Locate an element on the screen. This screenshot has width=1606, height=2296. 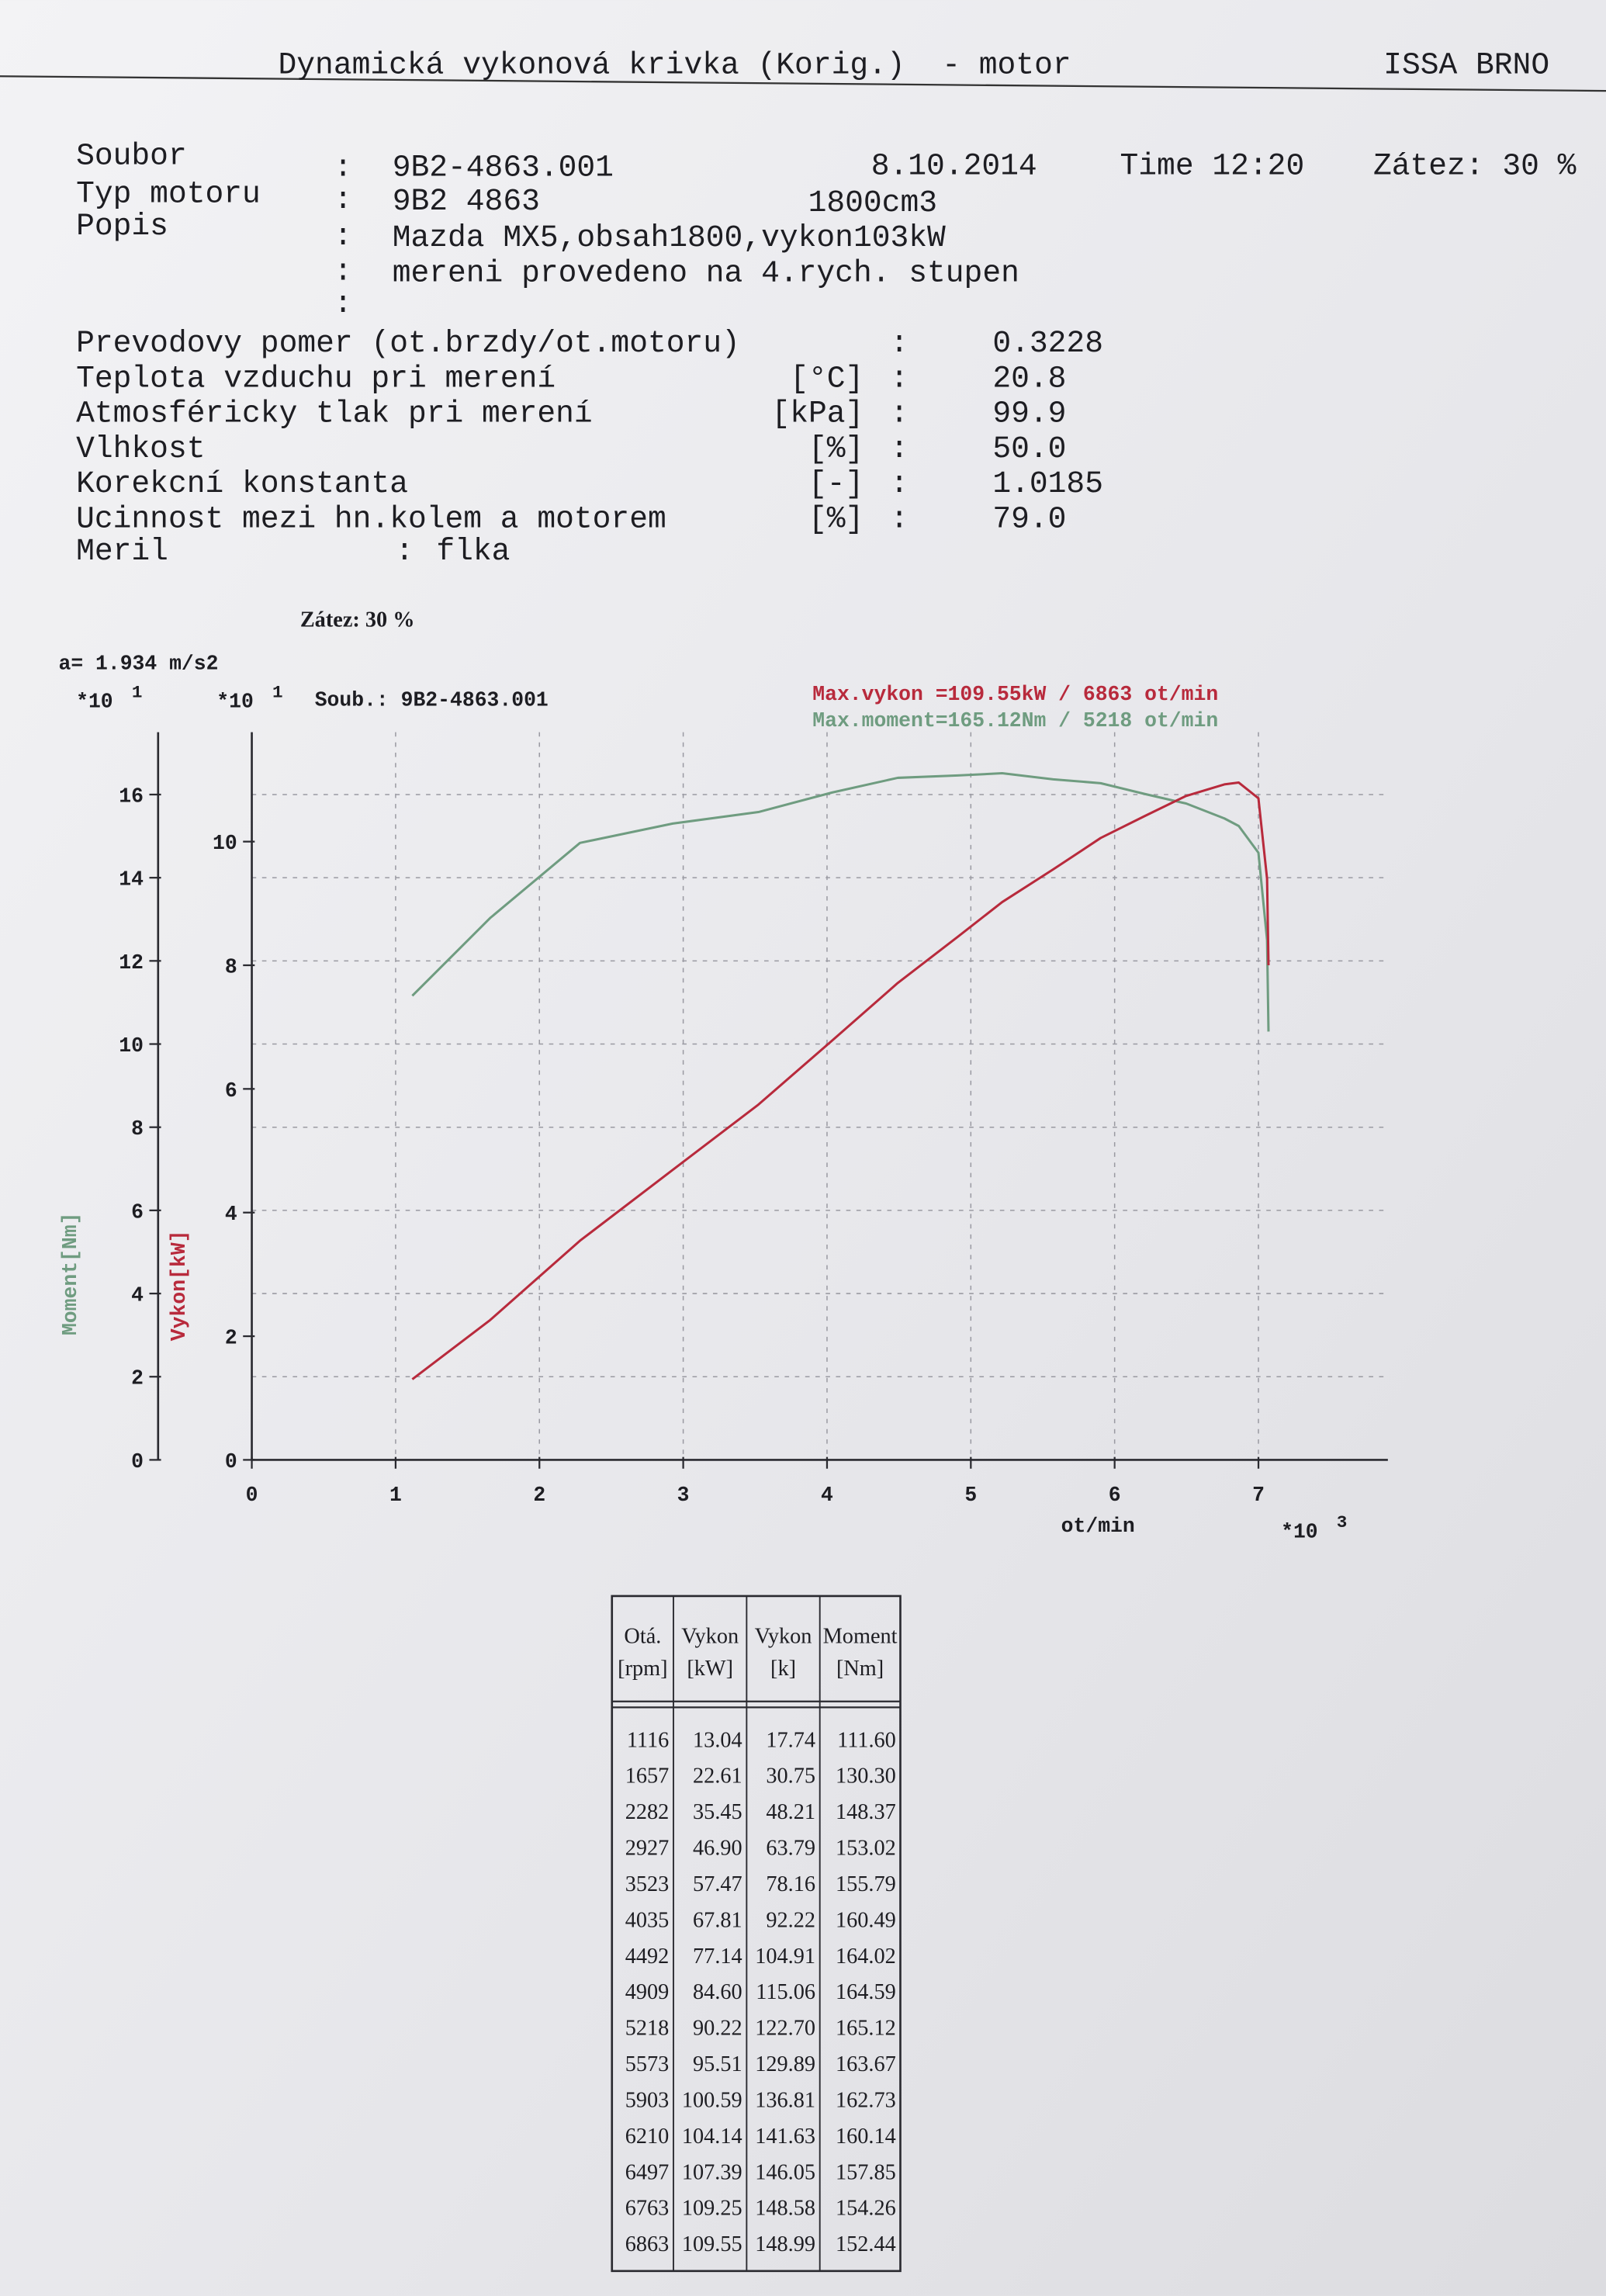
time: Time 12:20 is located at coordinates (1212, 166).